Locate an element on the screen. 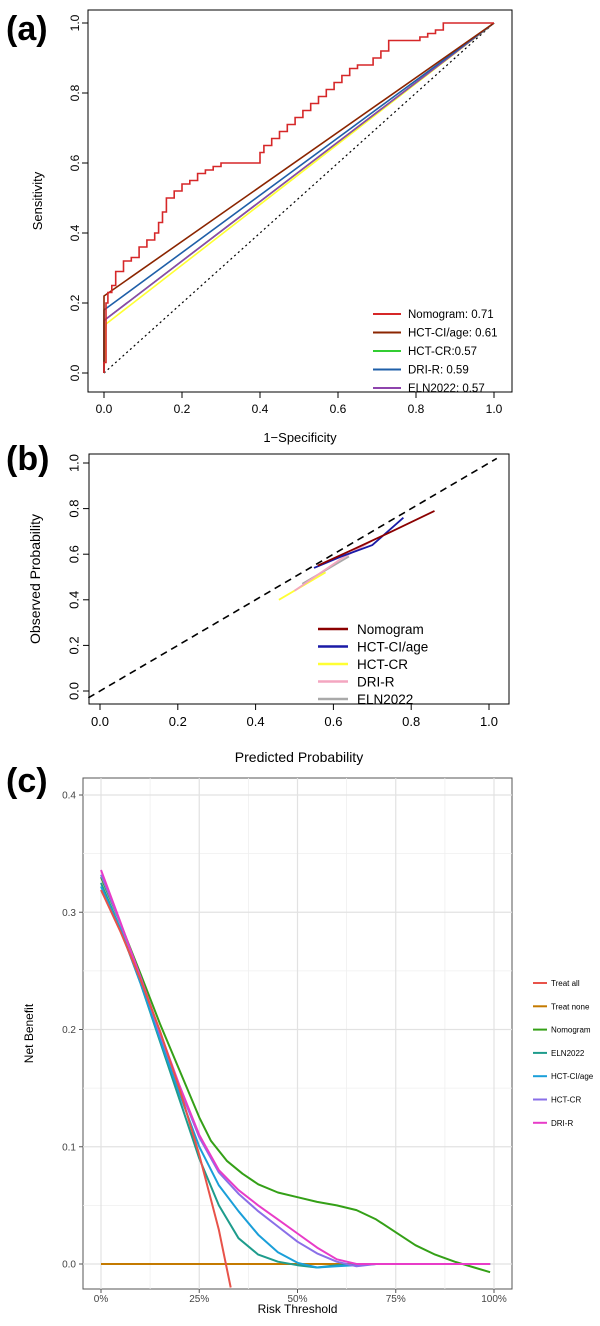 The image size is (600, 1326). x-axis-label: Predicted Probability is located at coordinates (299, 757).